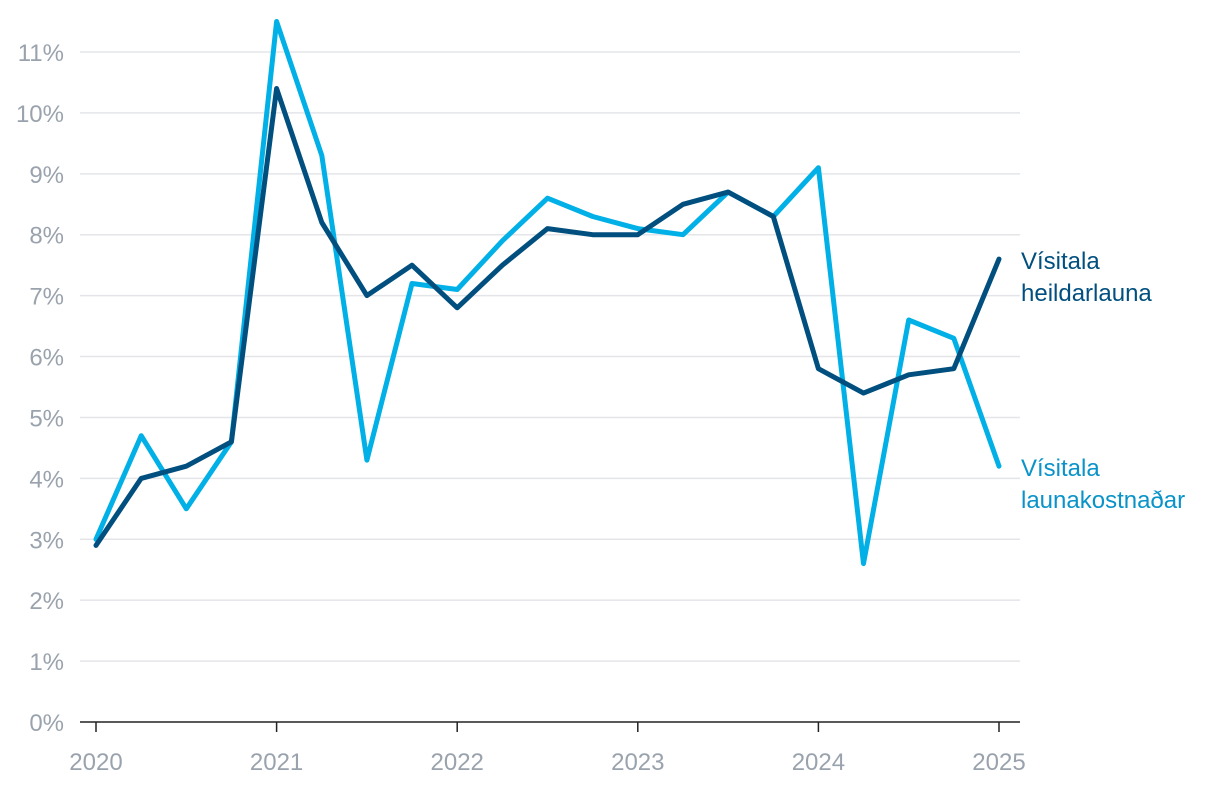  I want to click on y-tick-label: 3%, so click(46, 540).